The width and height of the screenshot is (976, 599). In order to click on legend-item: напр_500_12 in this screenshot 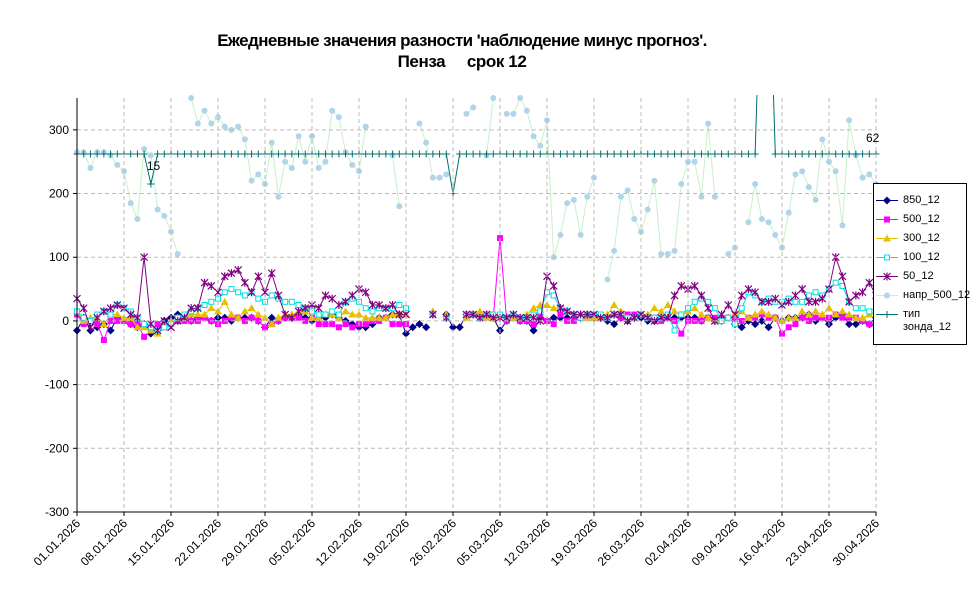, I will do `click(922, 295)`.